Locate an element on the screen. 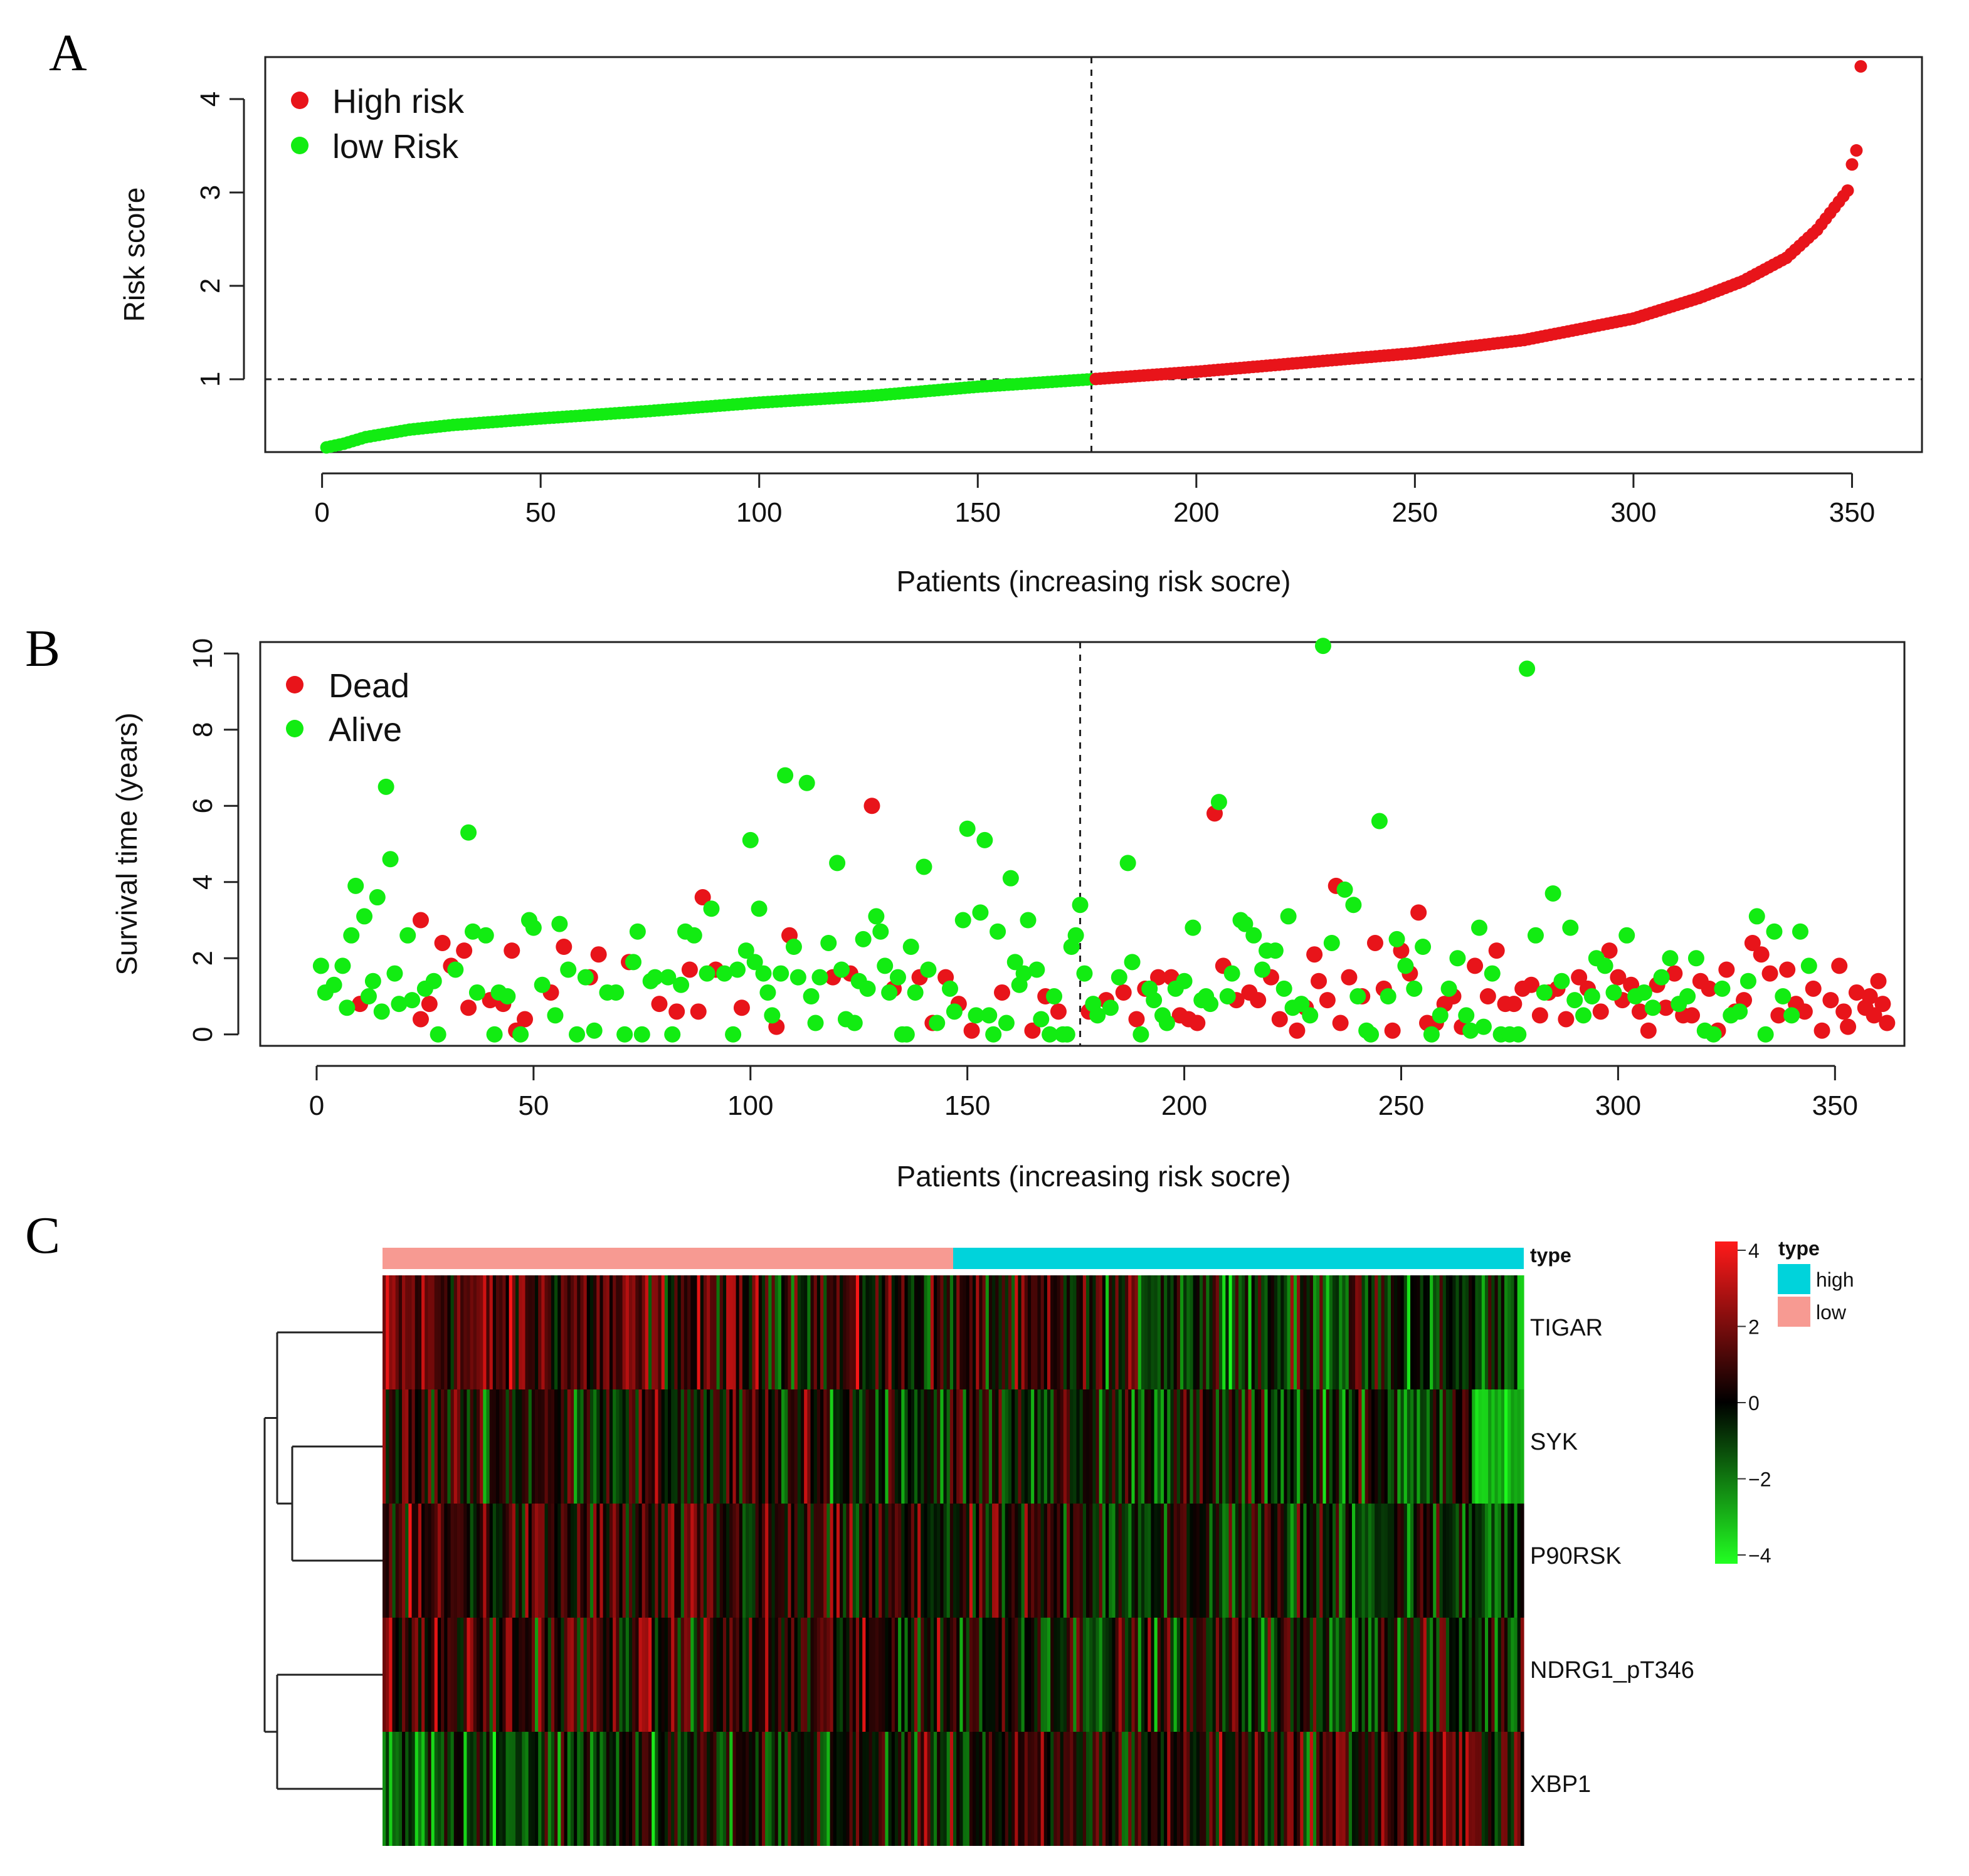 This screenshot has width=1969, height=1876. risk-point-high is located at coordinates (1852, 164).